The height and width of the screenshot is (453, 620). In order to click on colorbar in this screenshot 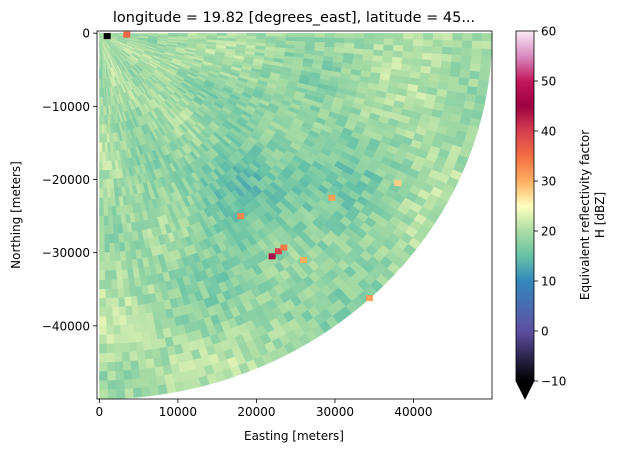, I will do `click(525, 206)`.